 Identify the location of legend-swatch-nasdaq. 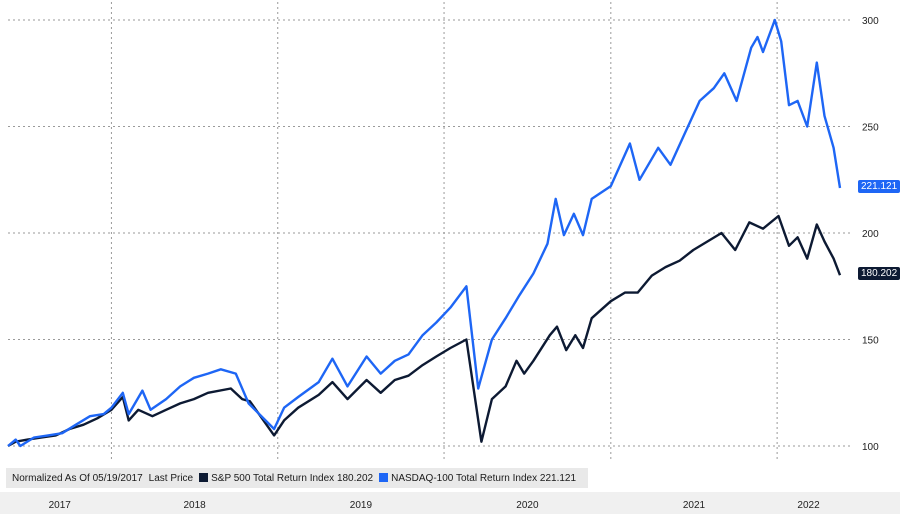
(384, 477).